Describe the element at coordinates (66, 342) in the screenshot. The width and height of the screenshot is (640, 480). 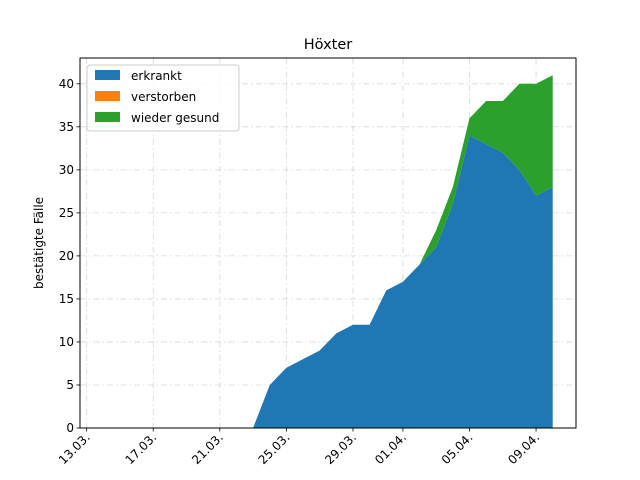
I see `y-tick-label: 10` at that location.